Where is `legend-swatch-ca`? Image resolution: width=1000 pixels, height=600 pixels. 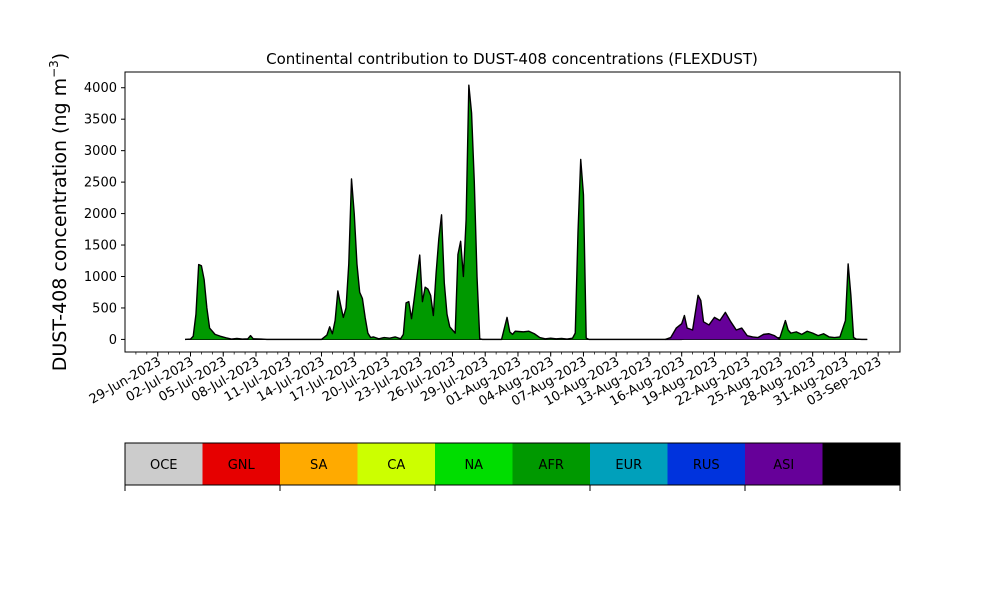 legend-swatch-ca is located at coordinates (396, 464).